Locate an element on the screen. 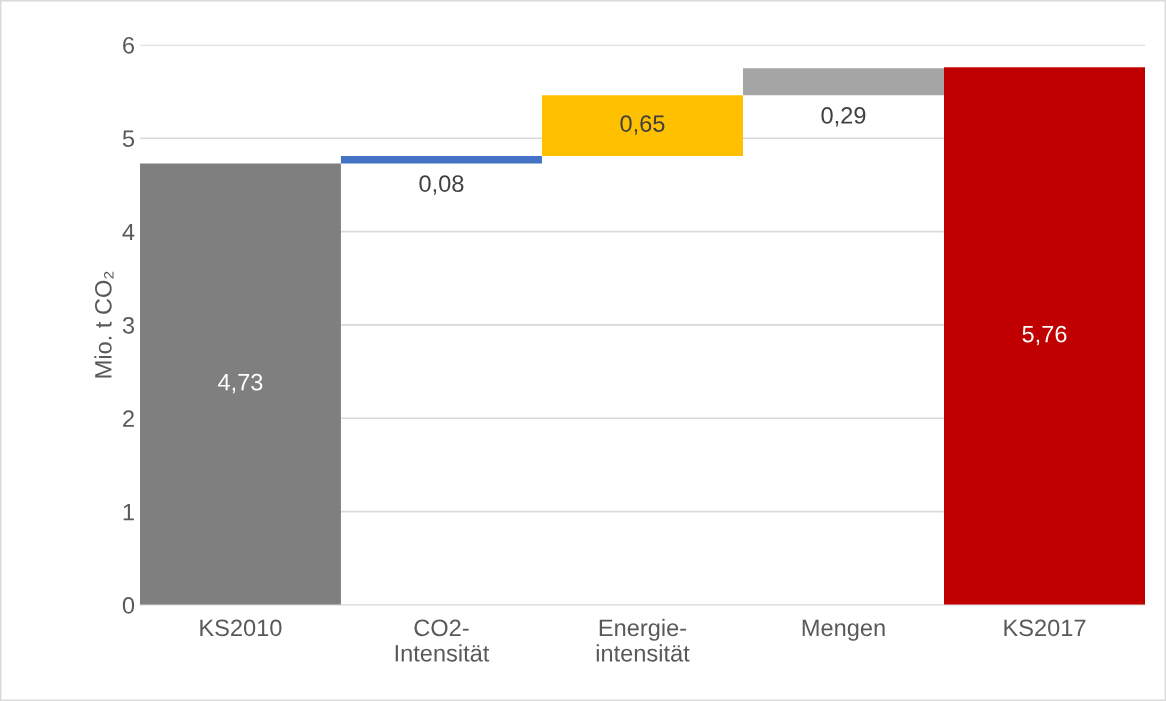 The image size is (1166, 701). data-label: 0,65 is located at coordinates (642, 125).